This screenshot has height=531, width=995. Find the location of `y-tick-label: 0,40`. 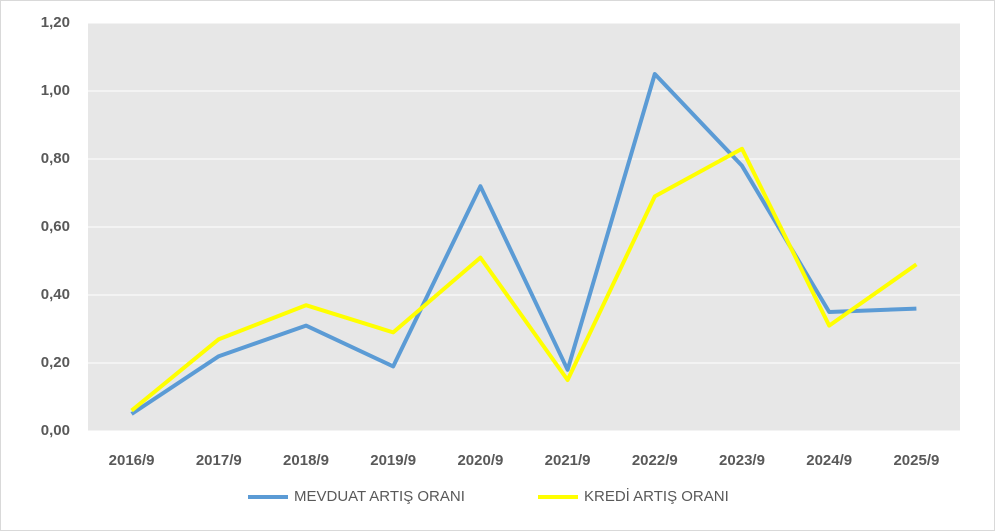

y-tick-label: 0,40 is located at coordinates (55, 294).